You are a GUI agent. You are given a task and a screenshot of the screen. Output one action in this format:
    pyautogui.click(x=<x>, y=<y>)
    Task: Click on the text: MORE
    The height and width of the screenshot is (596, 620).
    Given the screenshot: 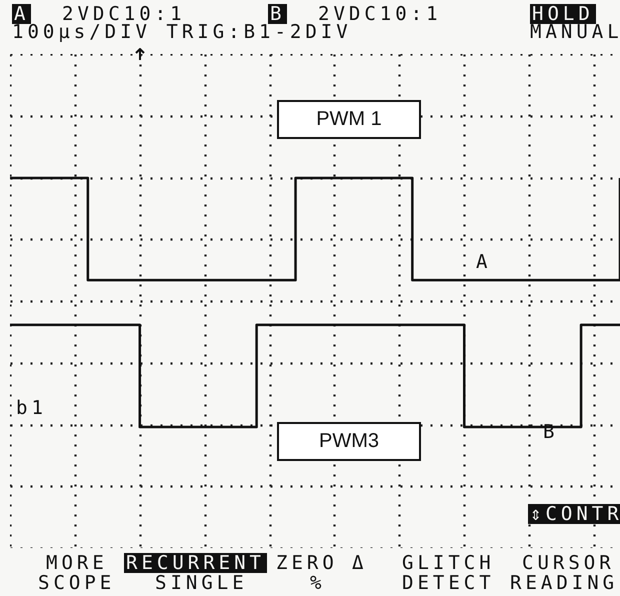 What is the action you would take?
    pyautogui.click(x=77, y=563)
    